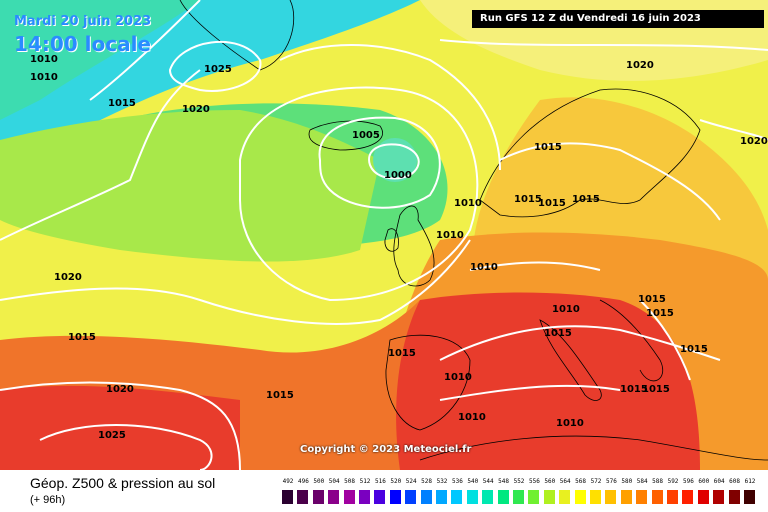  What do you see at coordinates (719, 481) in the screenshot?
I see `scale-label: 604` at bounding box center [719, 481].